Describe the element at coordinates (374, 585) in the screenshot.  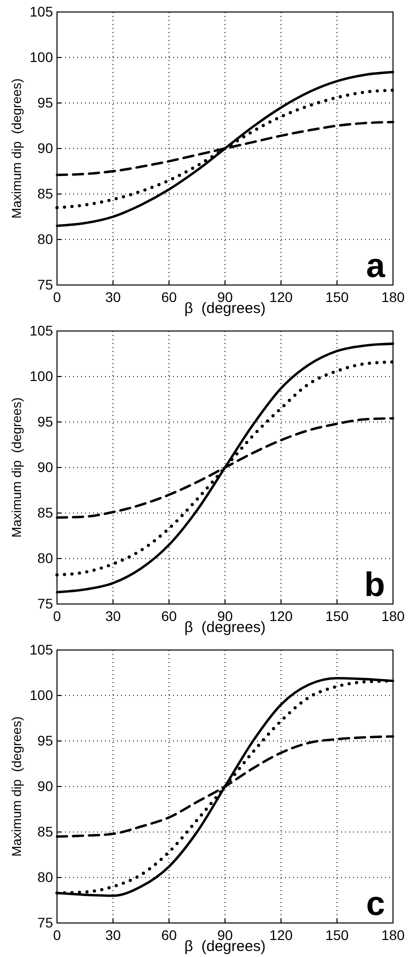
I see `annotation: b` at that location.